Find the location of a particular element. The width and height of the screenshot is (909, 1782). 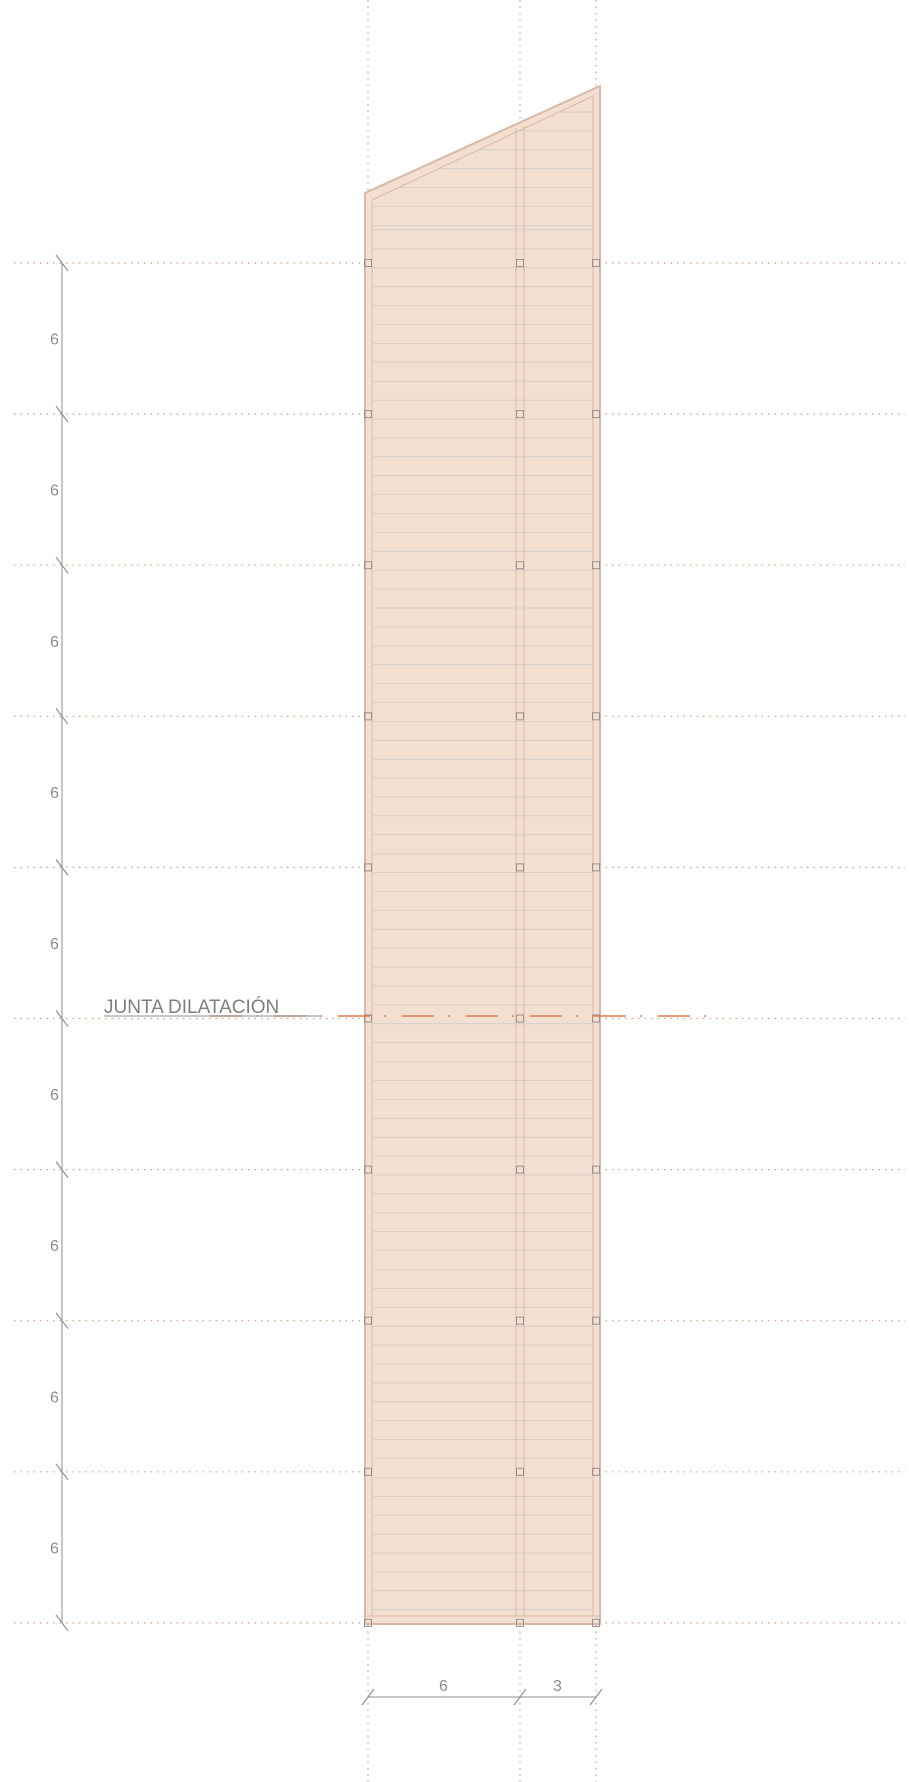

horizontal-dimension-value: 6 is located at coordinates (443, 1686).